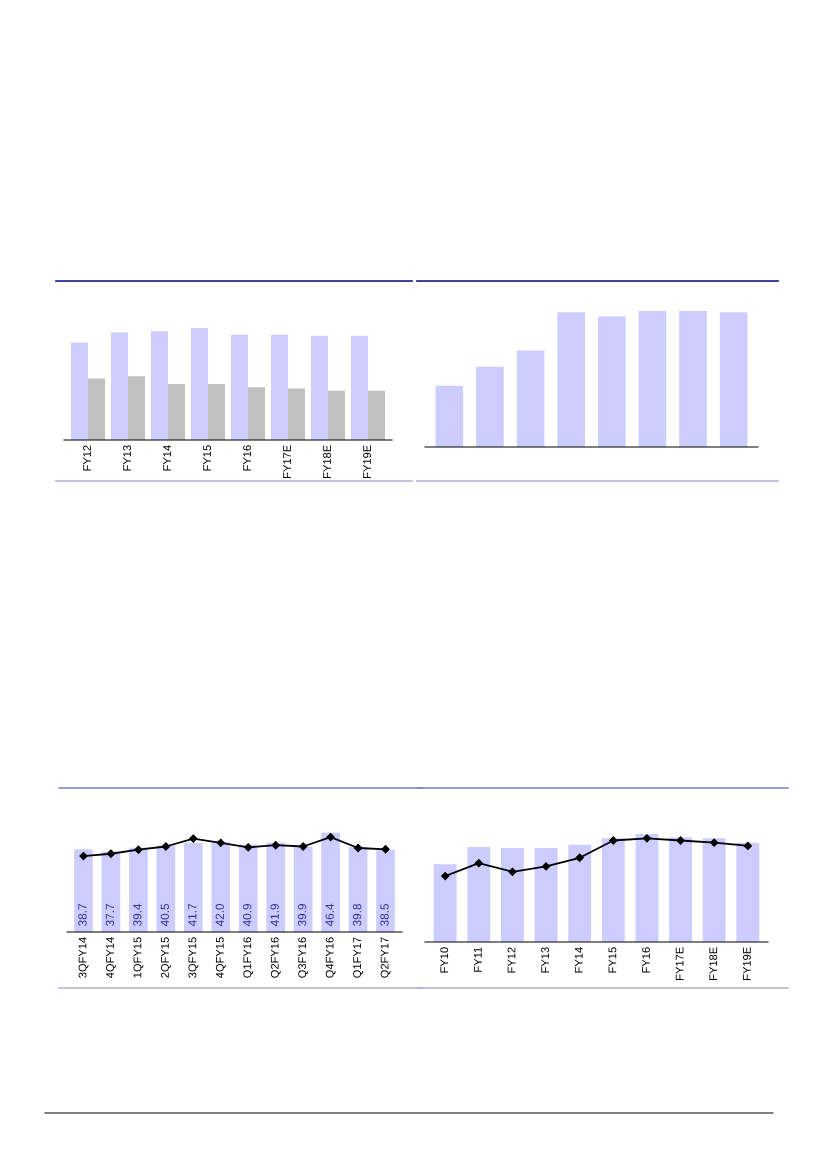 This screenshot has height=1169, width=827. What do you see at coordinates (165, 957) in the screenshot?
I see `x-tick-label: 2QFY15` at bounding box center [165, 957].